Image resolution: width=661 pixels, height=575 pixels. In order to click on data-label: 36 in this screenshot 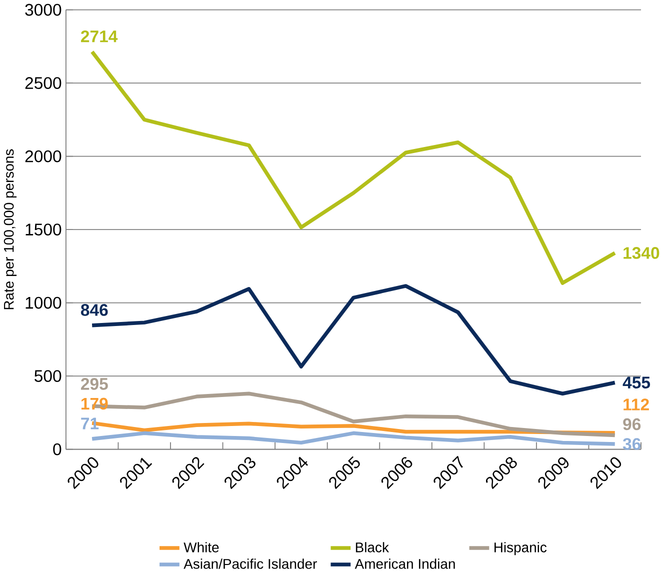, I will do `click(631, 444)`.